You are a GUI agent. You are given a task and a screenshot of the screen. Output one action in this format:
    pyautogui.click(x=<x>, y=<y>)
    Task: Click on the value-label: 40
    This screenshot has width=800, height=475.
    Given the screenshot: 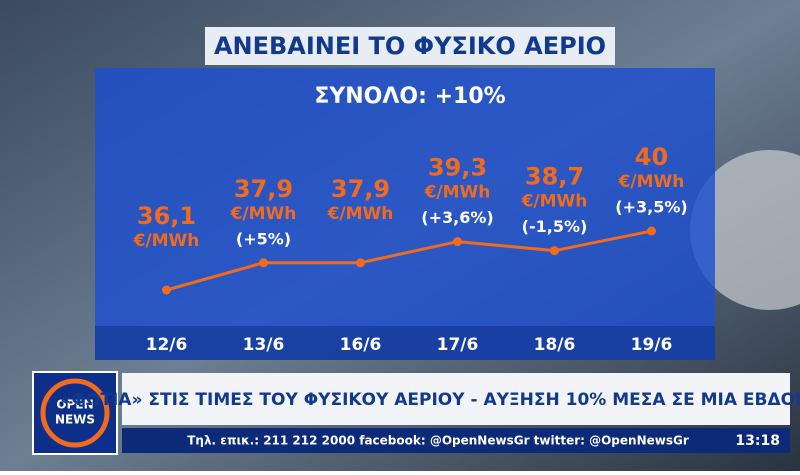 What is the action you would take?
    pyautogui.click(x=651, y=157)
    